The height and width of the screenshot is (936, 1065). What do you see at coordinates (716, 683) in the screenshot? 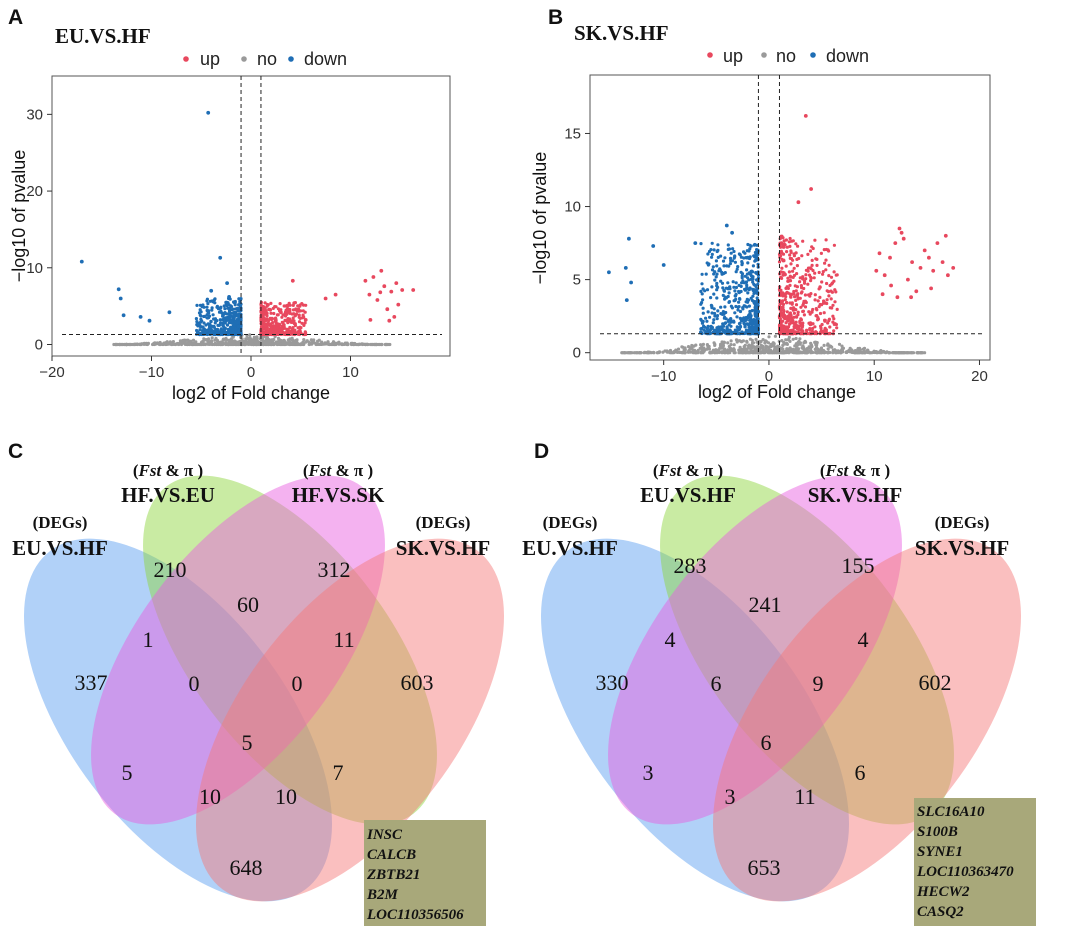
I see `venn-d-count-abc: 6` at bounding box center [716, 683].